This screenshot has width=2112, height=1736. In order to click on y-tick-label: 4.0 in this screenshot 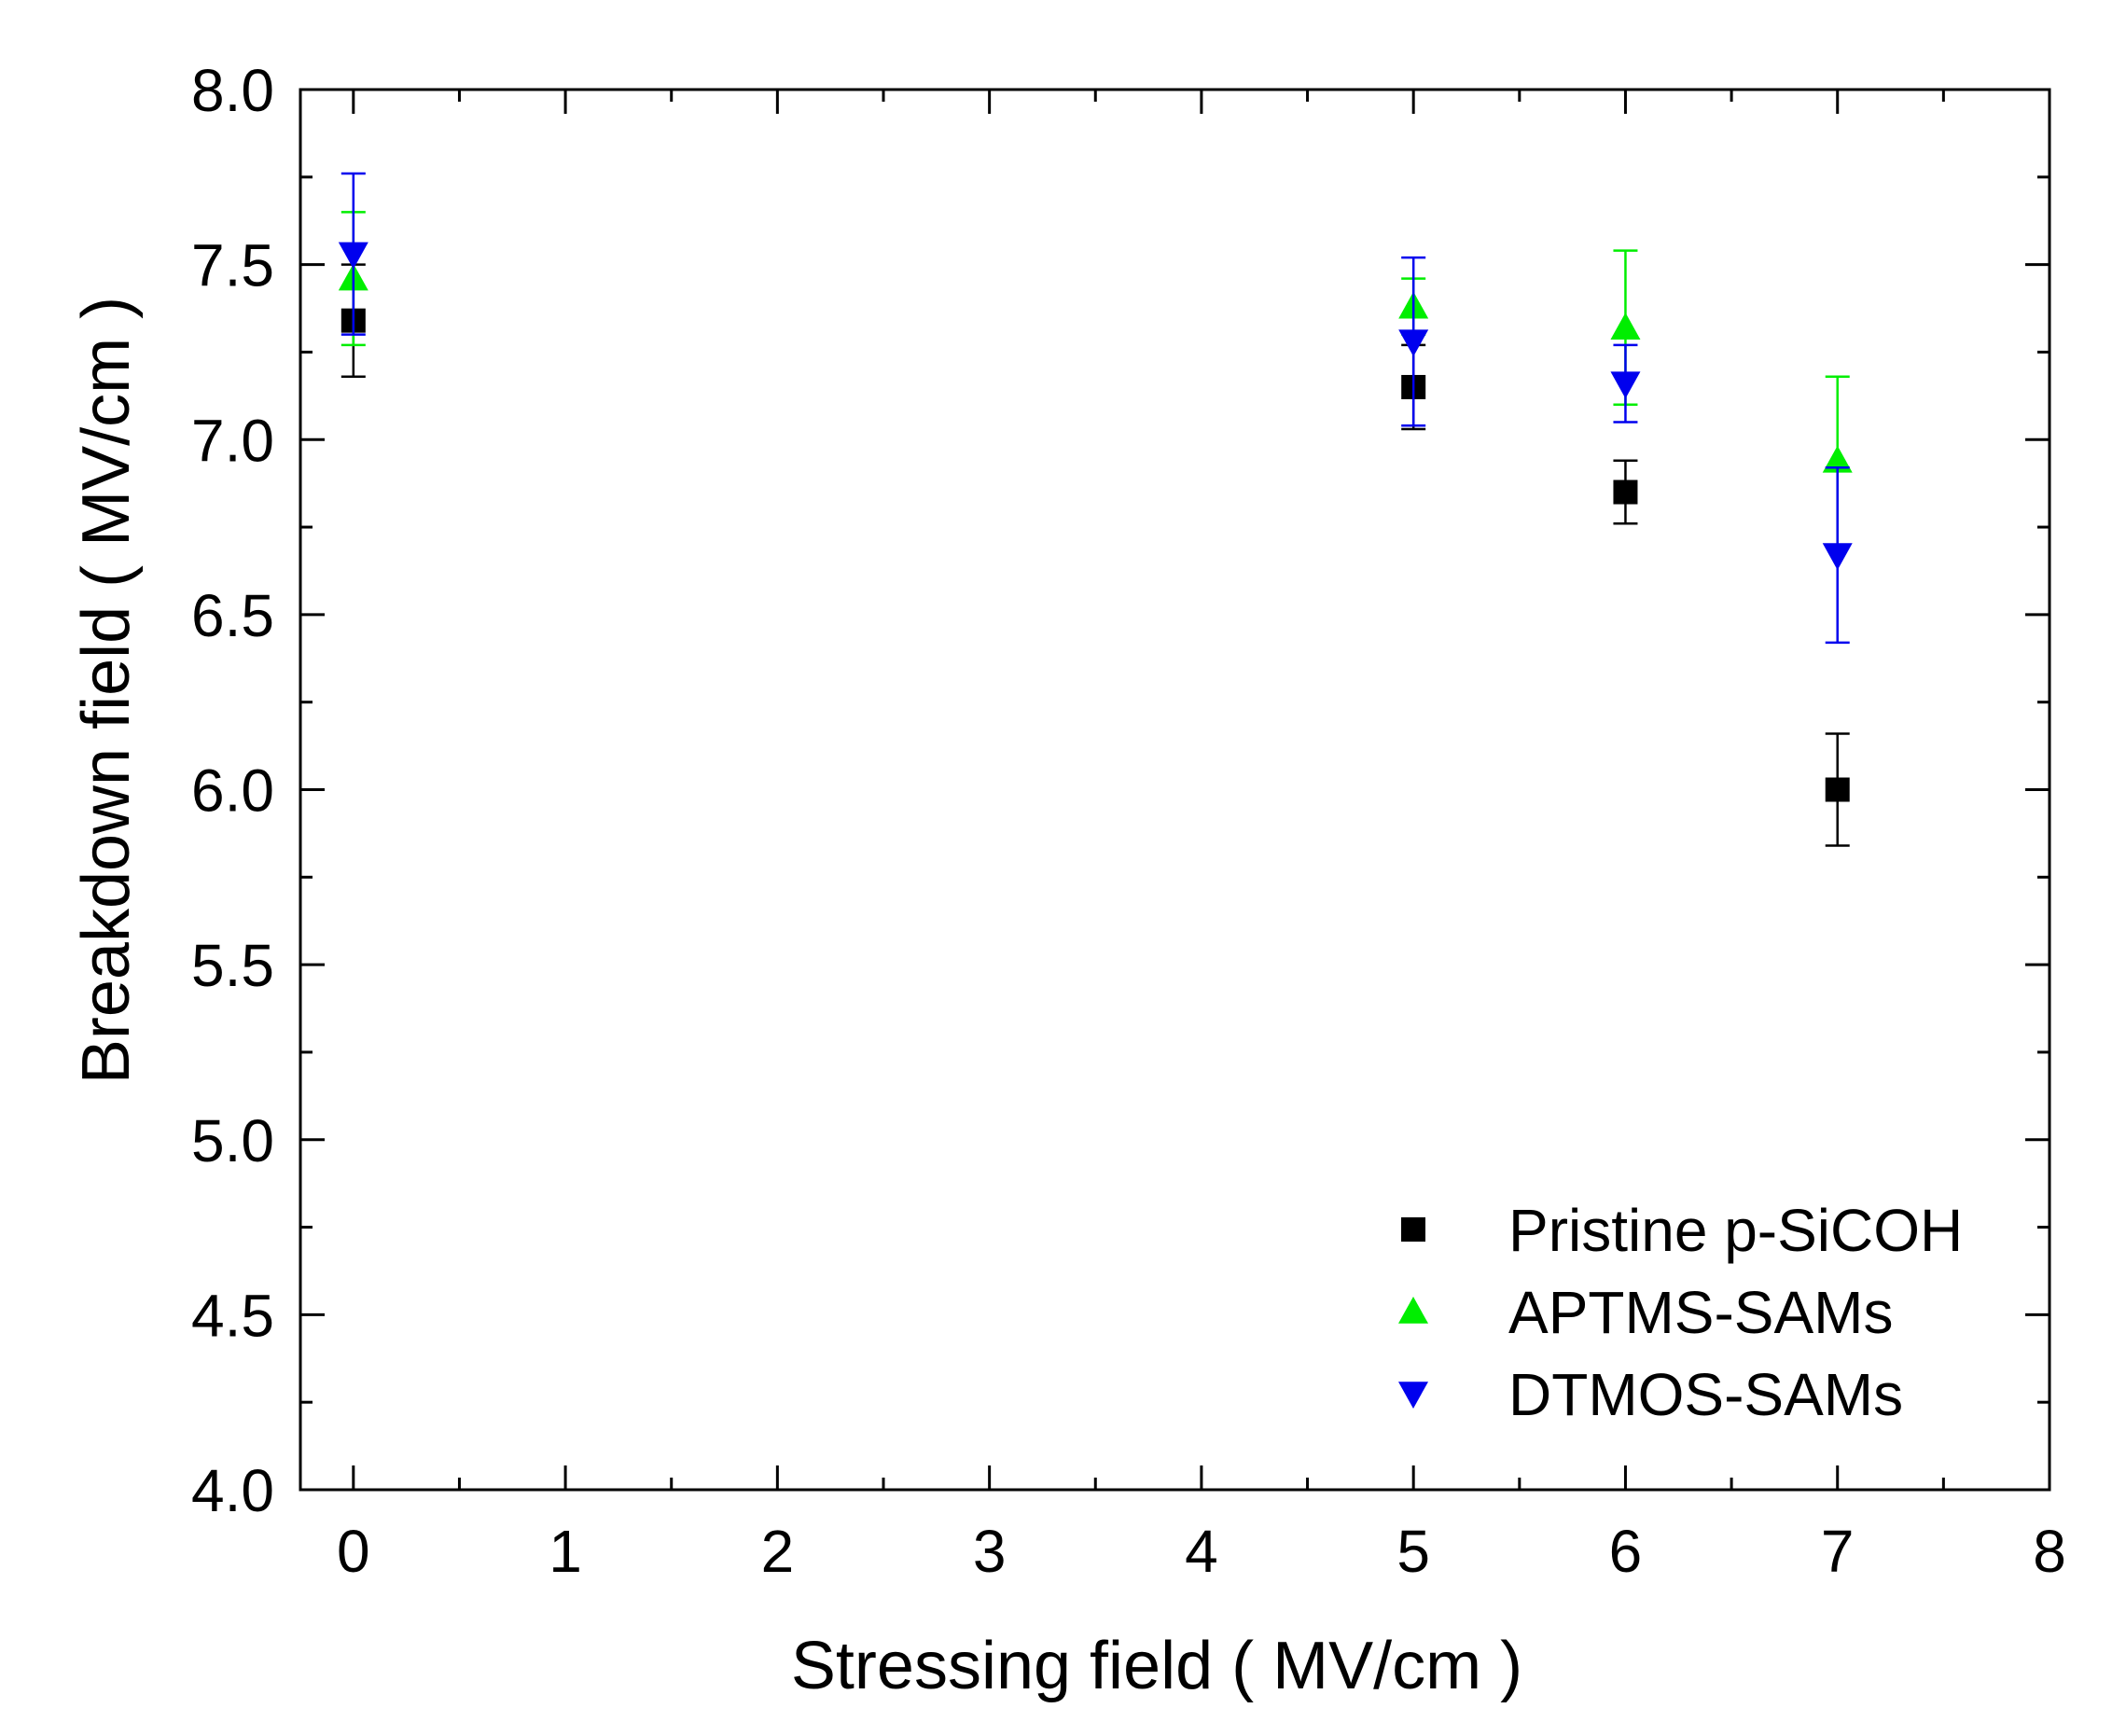, I will do `click(232, 1490)`.